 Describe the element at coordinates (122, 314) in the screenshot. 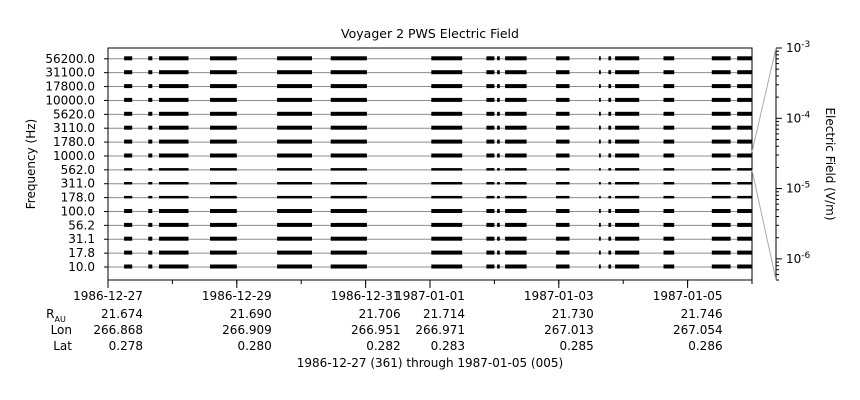

I see `r-au-value: 21.674` at that location.